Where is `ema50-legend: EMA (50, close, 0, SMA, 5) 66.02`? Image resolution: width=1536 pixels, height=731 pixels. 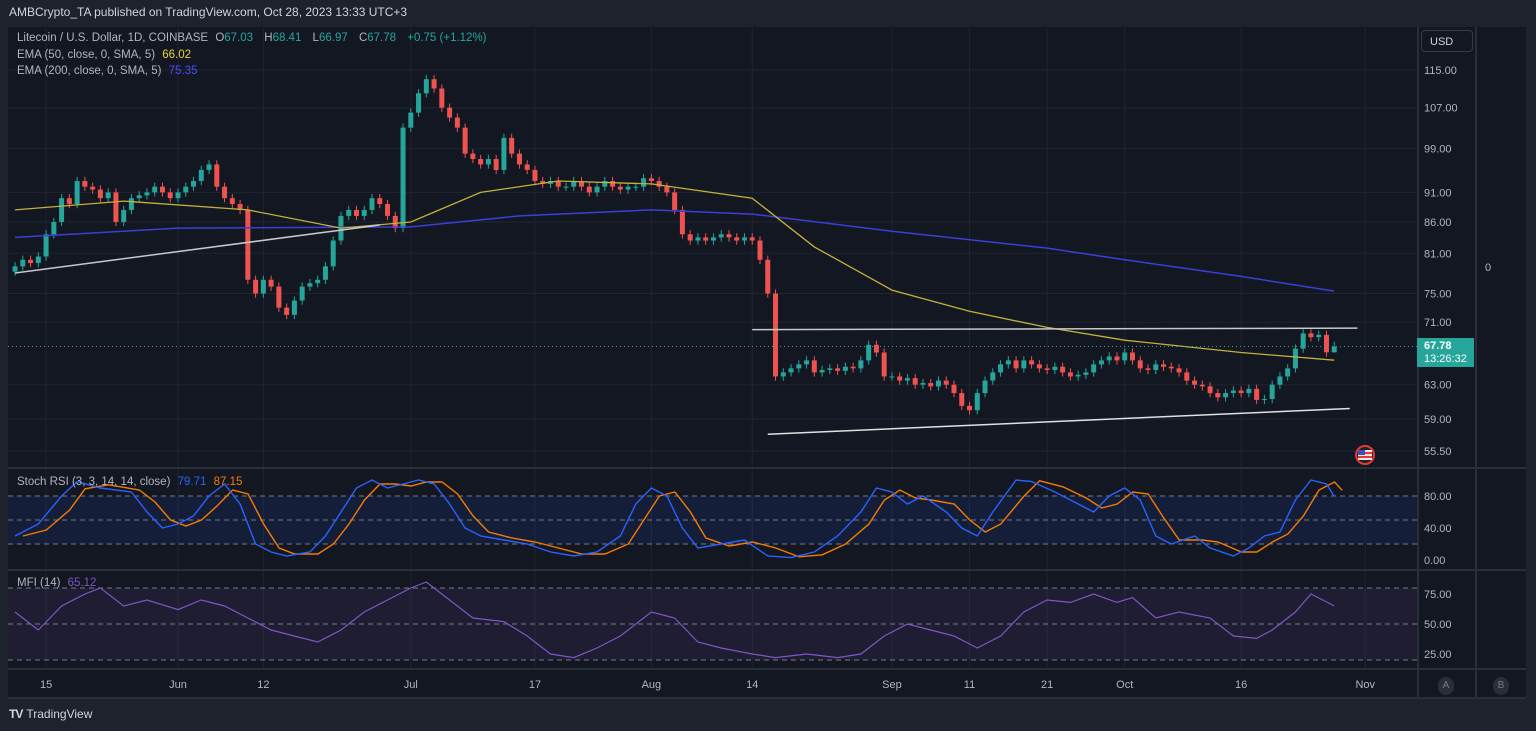 ema50-legend: EMA (50, close, 0, SMA, 5) 66.02 is located at coordinates (106, 55).